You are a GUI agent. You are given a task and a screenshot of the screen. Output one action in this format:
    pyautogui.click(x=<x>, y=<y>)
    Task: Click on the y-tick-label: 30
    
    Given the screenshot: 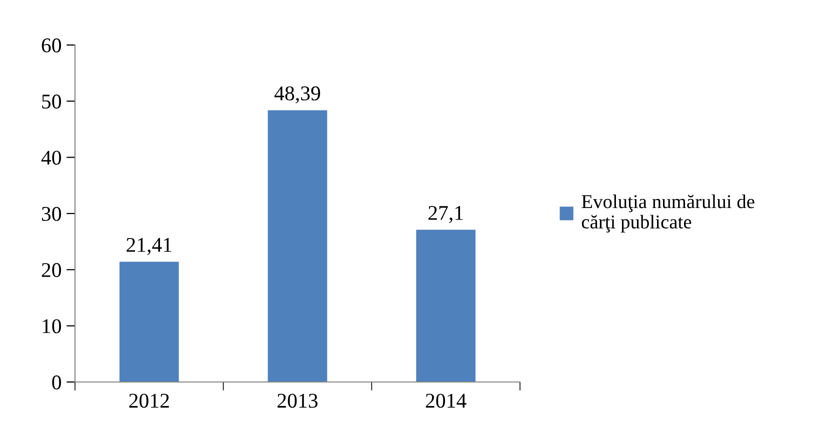 What is the action you would take?
    pyautogui.click(x=52, y=213)
    